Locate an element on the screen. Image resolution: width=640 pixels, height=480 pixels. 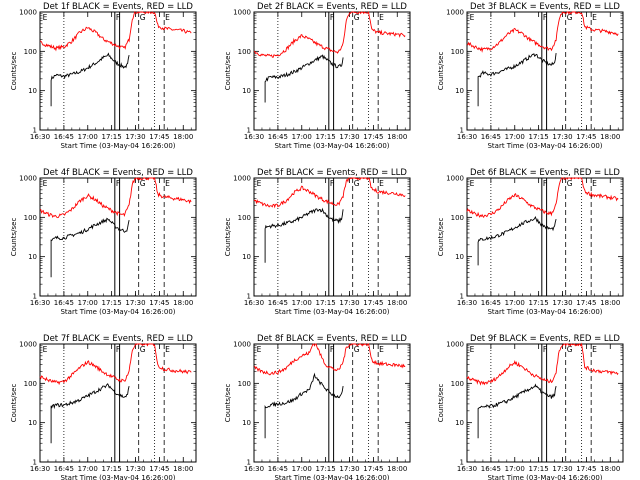
panel-title: Det 2f BLACK = Events, RED = LLD is located at coordinates (332, 7).